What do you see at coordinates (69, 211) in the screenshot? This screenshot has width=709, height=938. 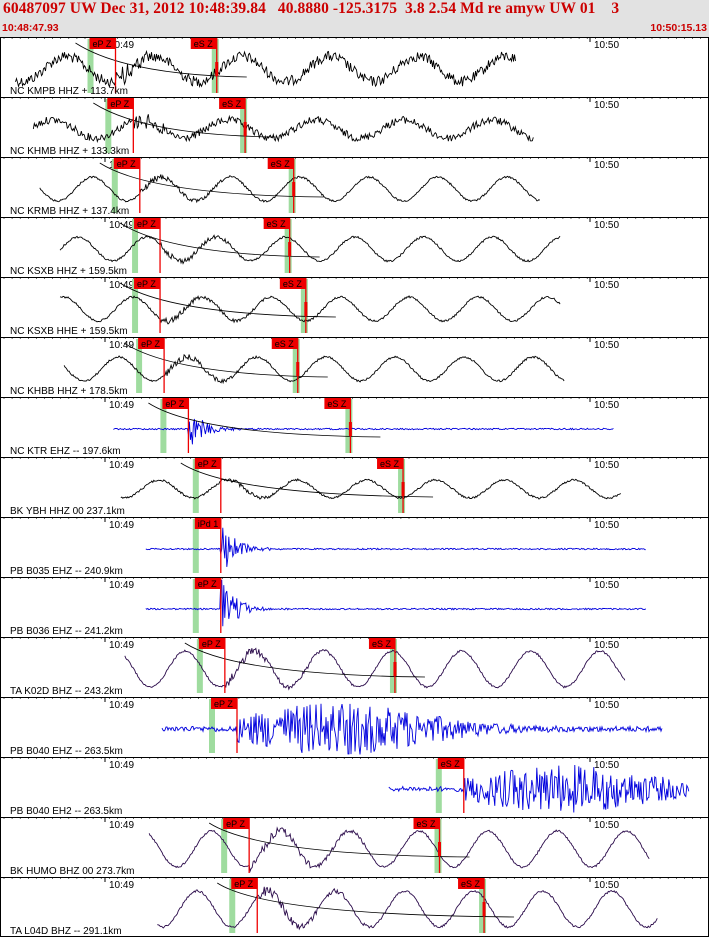 I see `trace-label: NC KRMB HHZ + 137.4km` at bounding box center [69, 211].